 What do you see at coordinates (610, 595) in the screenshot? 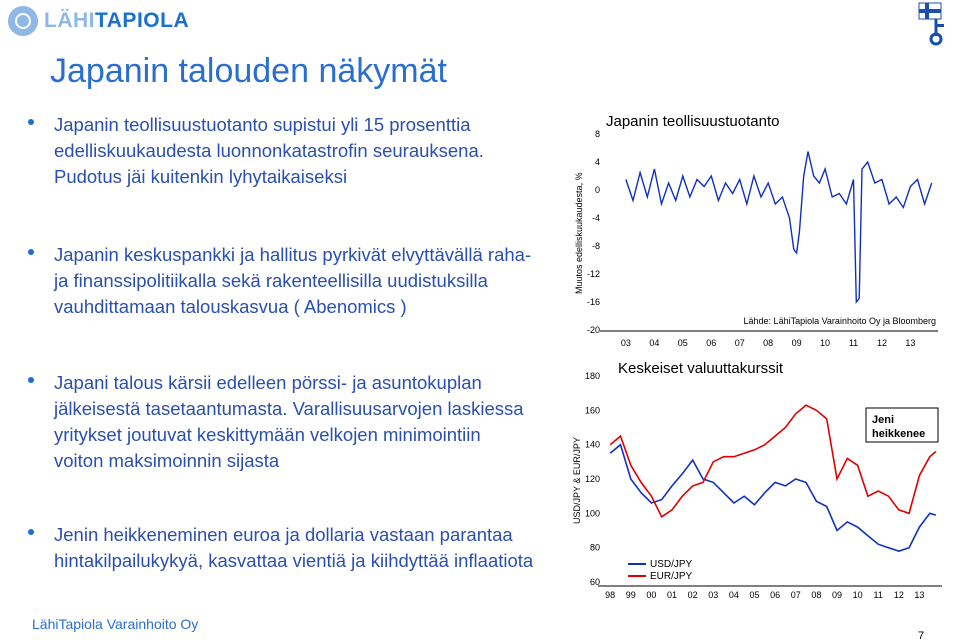
I see `chart2-x-tick: 98` at bounding box center [610, 595].